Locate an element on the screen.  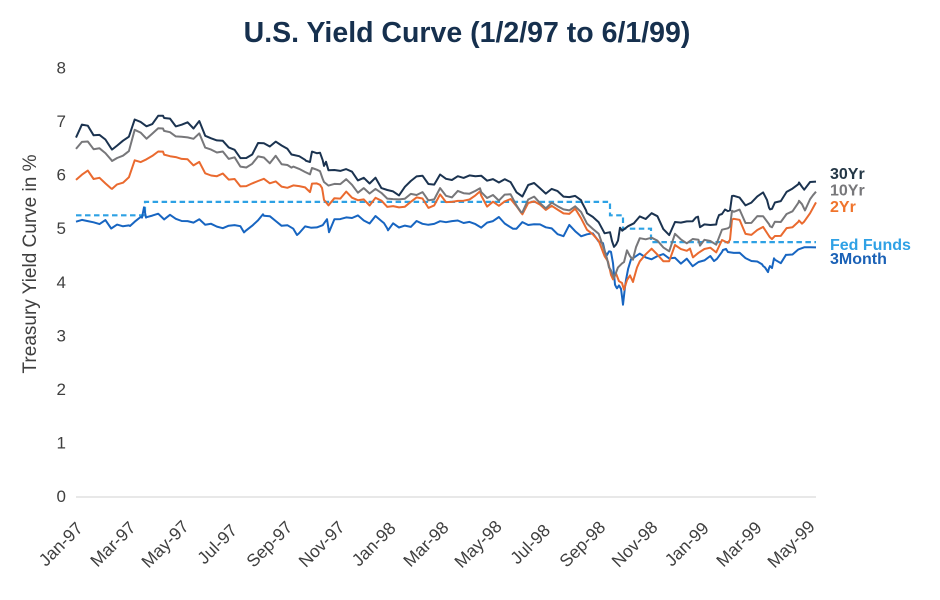
svg-text: 30Yr is located at coordinates (847, 174).